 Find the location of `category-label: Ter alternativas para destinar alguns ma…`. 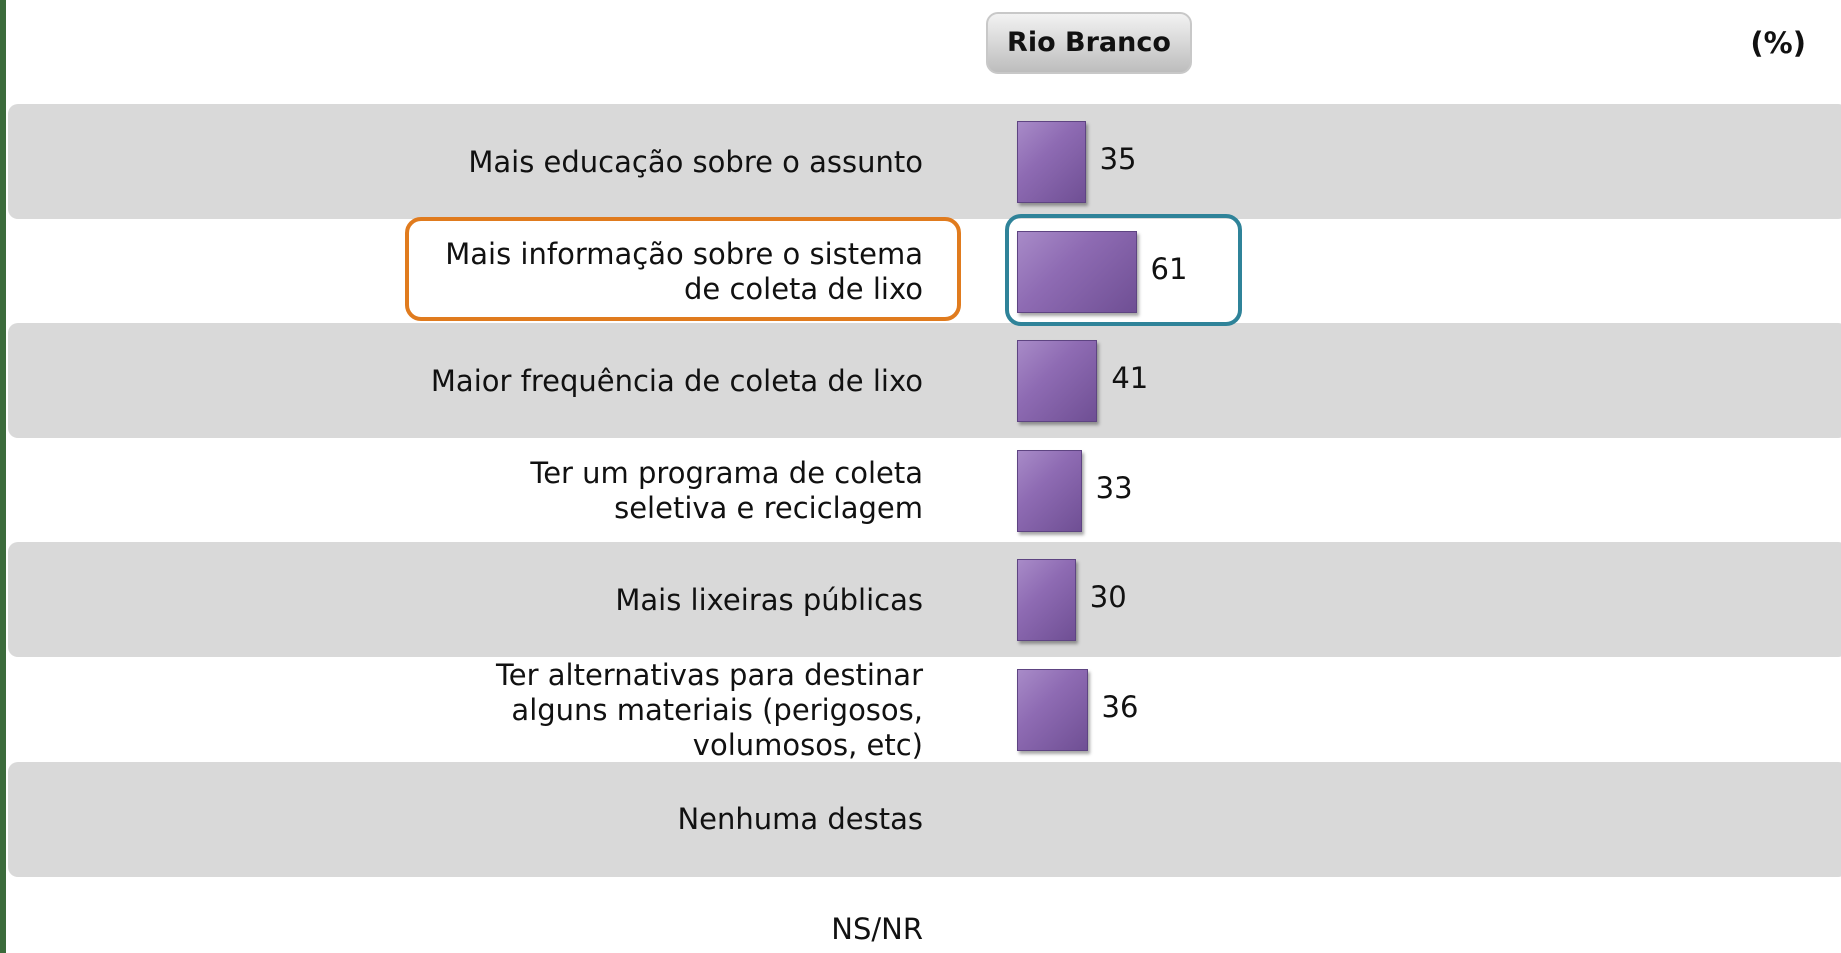

category-label: Ter alternativas para destinar alguns ma… is located at coordinates (709, 709).